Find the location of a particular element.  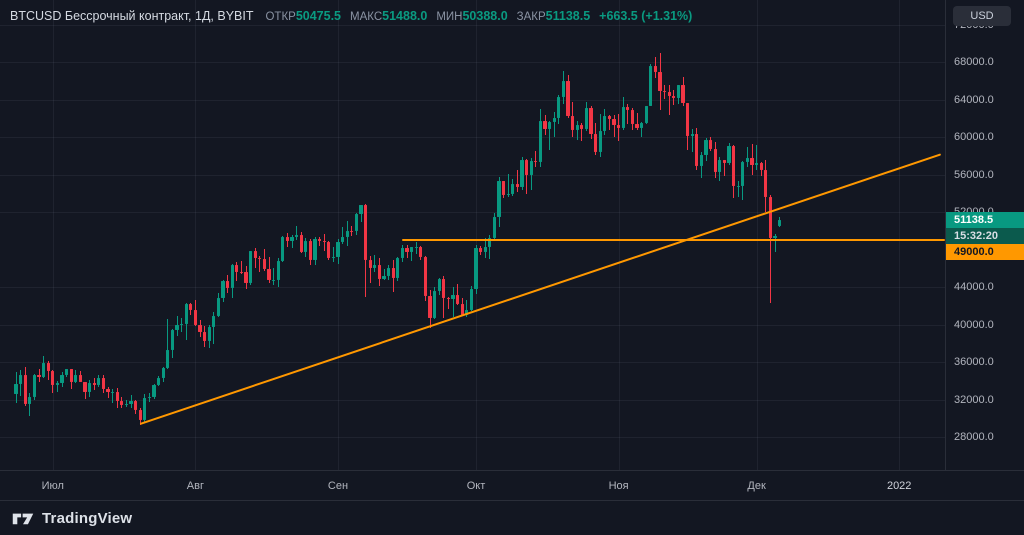

countdown-label: 15:32:20 is located at coordinates (985, 236).